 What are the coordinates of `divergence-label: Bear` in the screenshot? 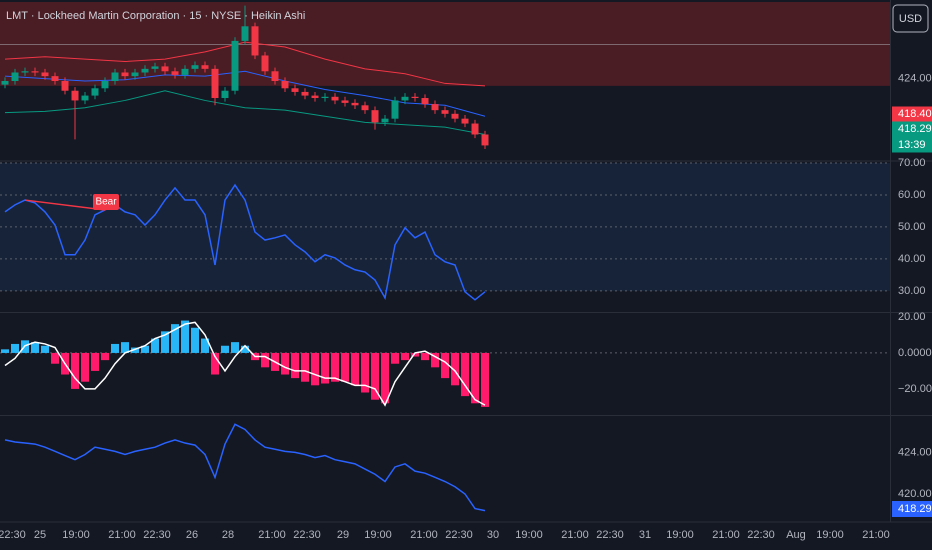 It's located at (106, 202).